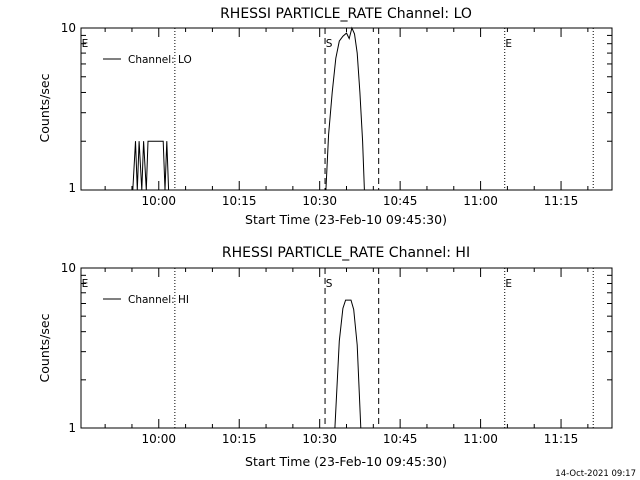  I want to click on chart-title: RHESSI PARTICLE_RATE Channel: LO, so click(346, 14).